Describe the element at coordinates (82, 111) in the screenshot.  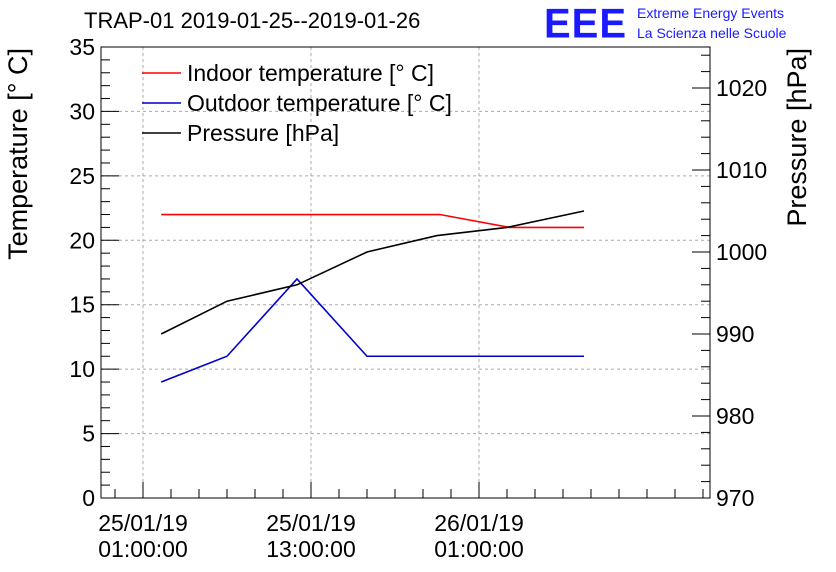
I see `y-left-tick-label: 30` at that location.